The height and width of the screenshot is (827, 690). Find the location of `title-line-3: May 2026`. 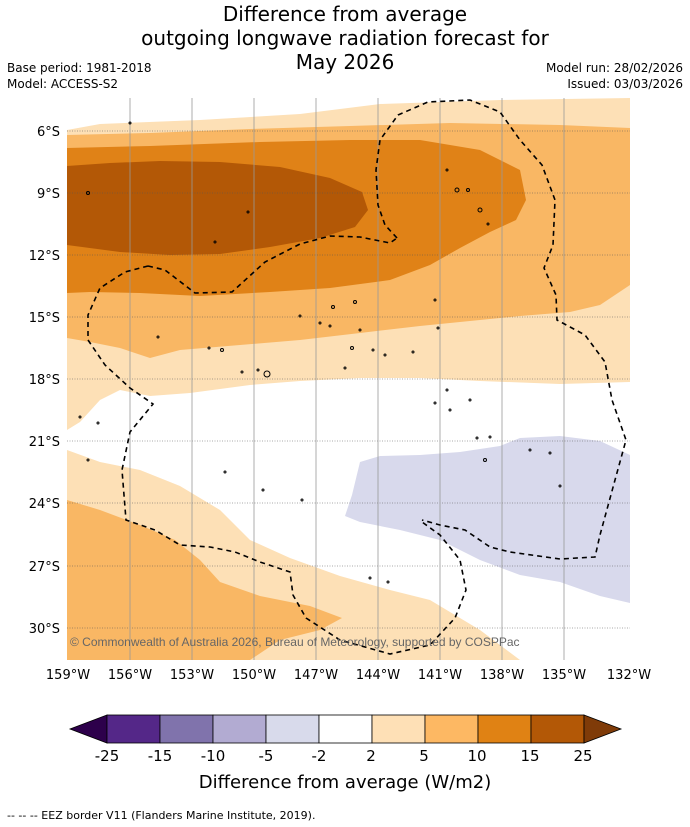

title-line-3: May 2026 is located at coordinates (345, 62).